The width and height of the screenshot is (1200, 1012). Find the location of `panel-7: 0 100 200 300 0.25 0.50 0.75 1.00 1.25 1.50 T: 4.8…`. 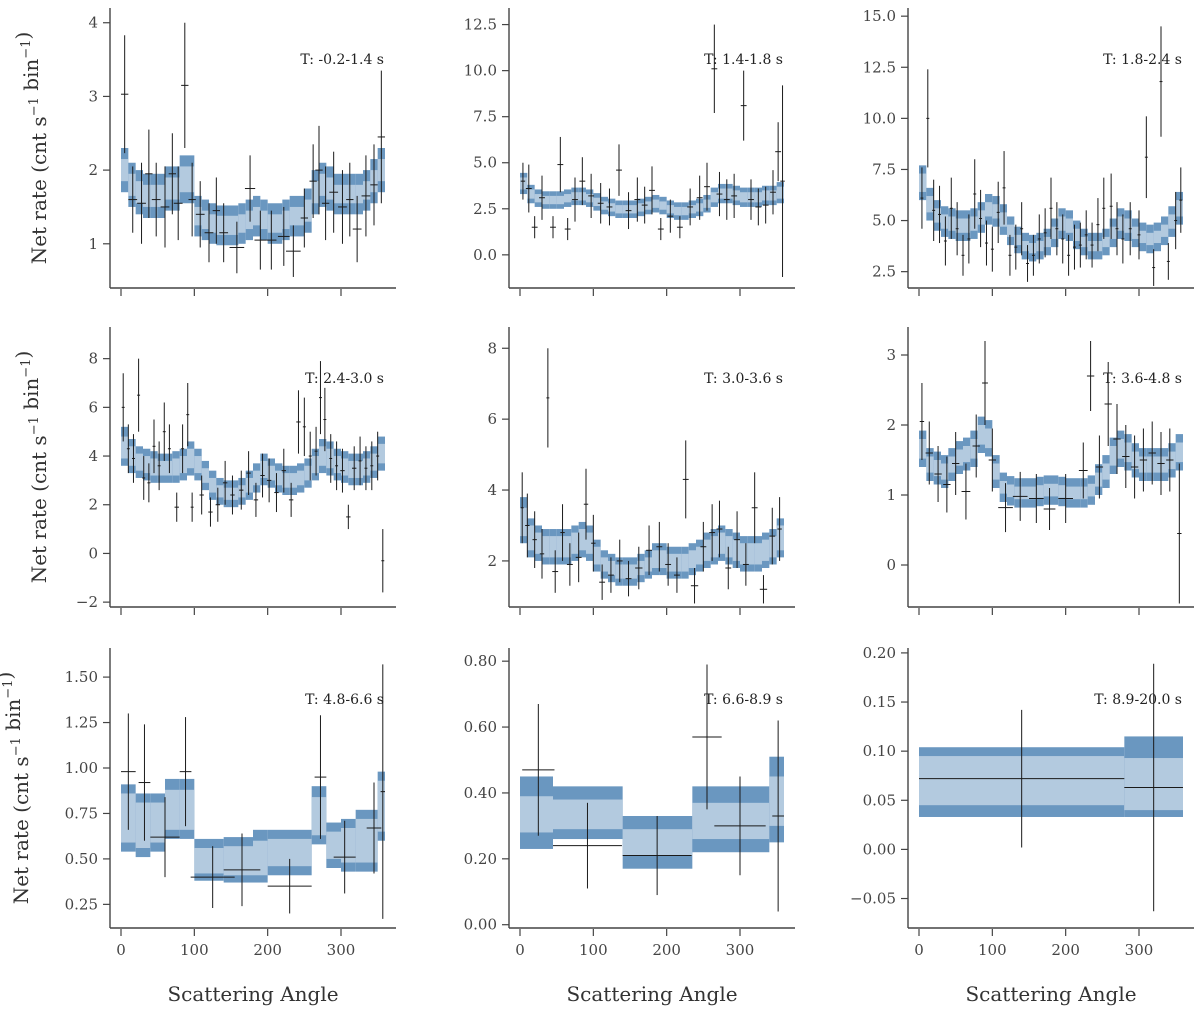

panel-7: 0 100 200 300 0.25 0.50 0.75 1.00 1.25 1.50 T: 4.8… is located at coordinates (198, 827).